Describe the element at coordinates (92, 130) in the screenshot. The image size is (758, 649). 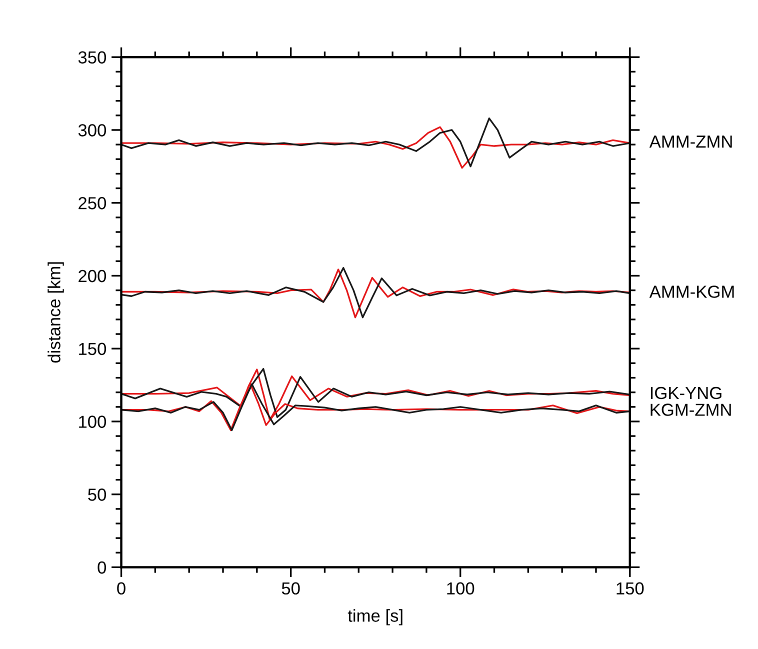
I see `y-tick-label: 300` at that location.